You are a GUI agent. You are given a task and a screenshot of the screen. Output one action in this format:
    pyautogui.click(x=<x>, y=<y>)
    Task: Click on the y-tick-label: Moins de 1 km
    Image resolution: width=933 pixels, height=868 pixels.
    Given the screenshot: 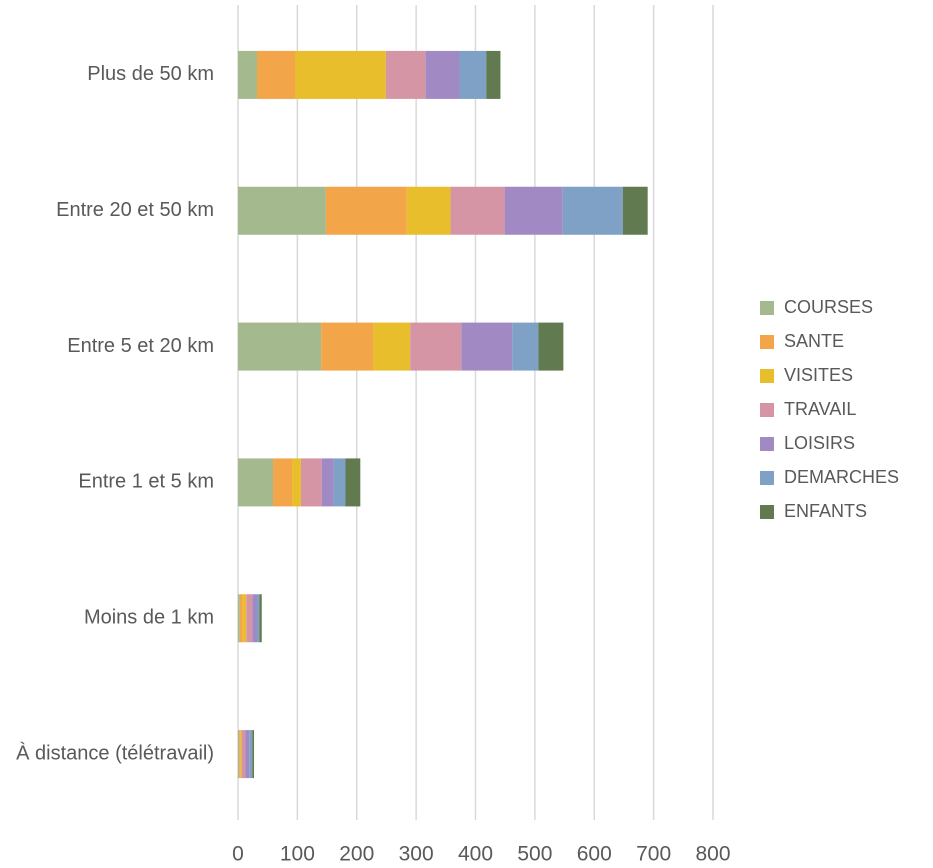 What is the action you would take?
    pyautogui.click(x=149, y=618)
    